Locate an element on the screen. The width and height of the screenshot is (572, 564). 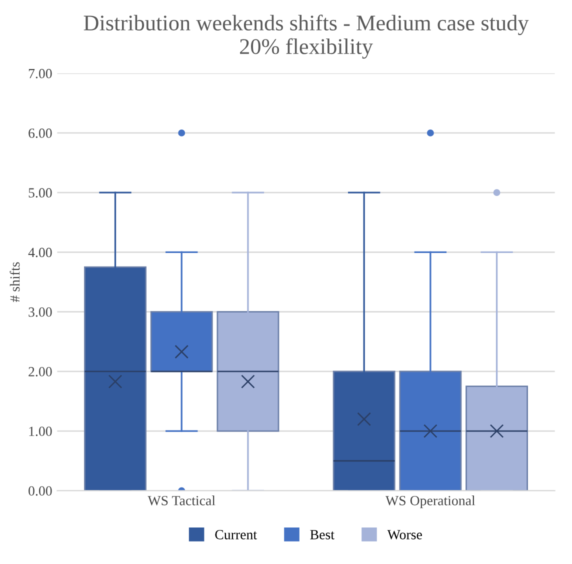
y-tick-label: 2.00 is located at coordinates (40, 371).